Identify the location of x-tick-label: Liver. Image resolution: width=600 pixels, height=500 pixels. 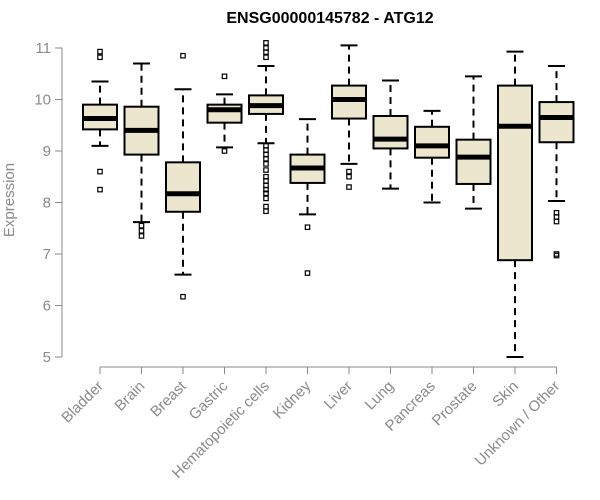
(338, 395).